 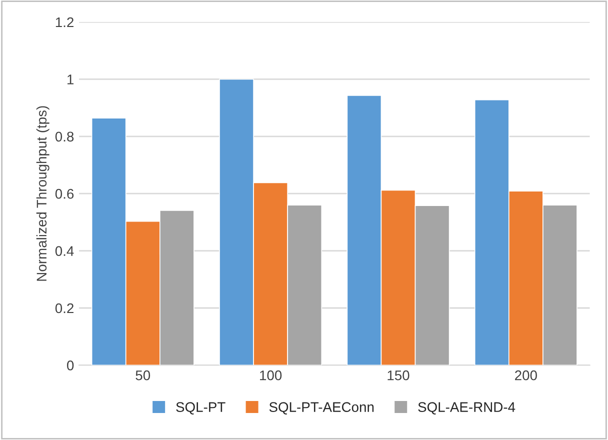 I want to click on y-tick-label: 0.6, so click(x=64, y=193).